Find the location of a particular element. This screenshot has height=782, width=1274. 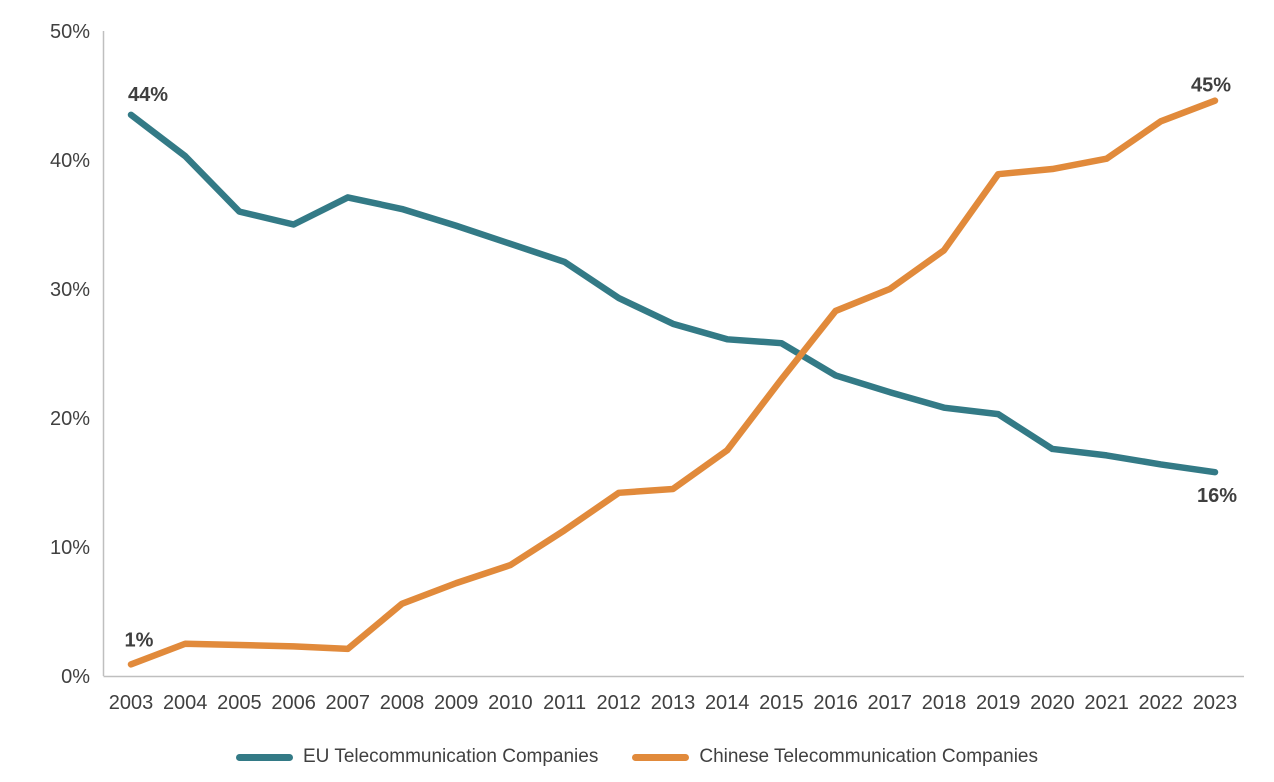

eu-series-label: EU Telecommunication Companies is located at coordinates (450, 756).